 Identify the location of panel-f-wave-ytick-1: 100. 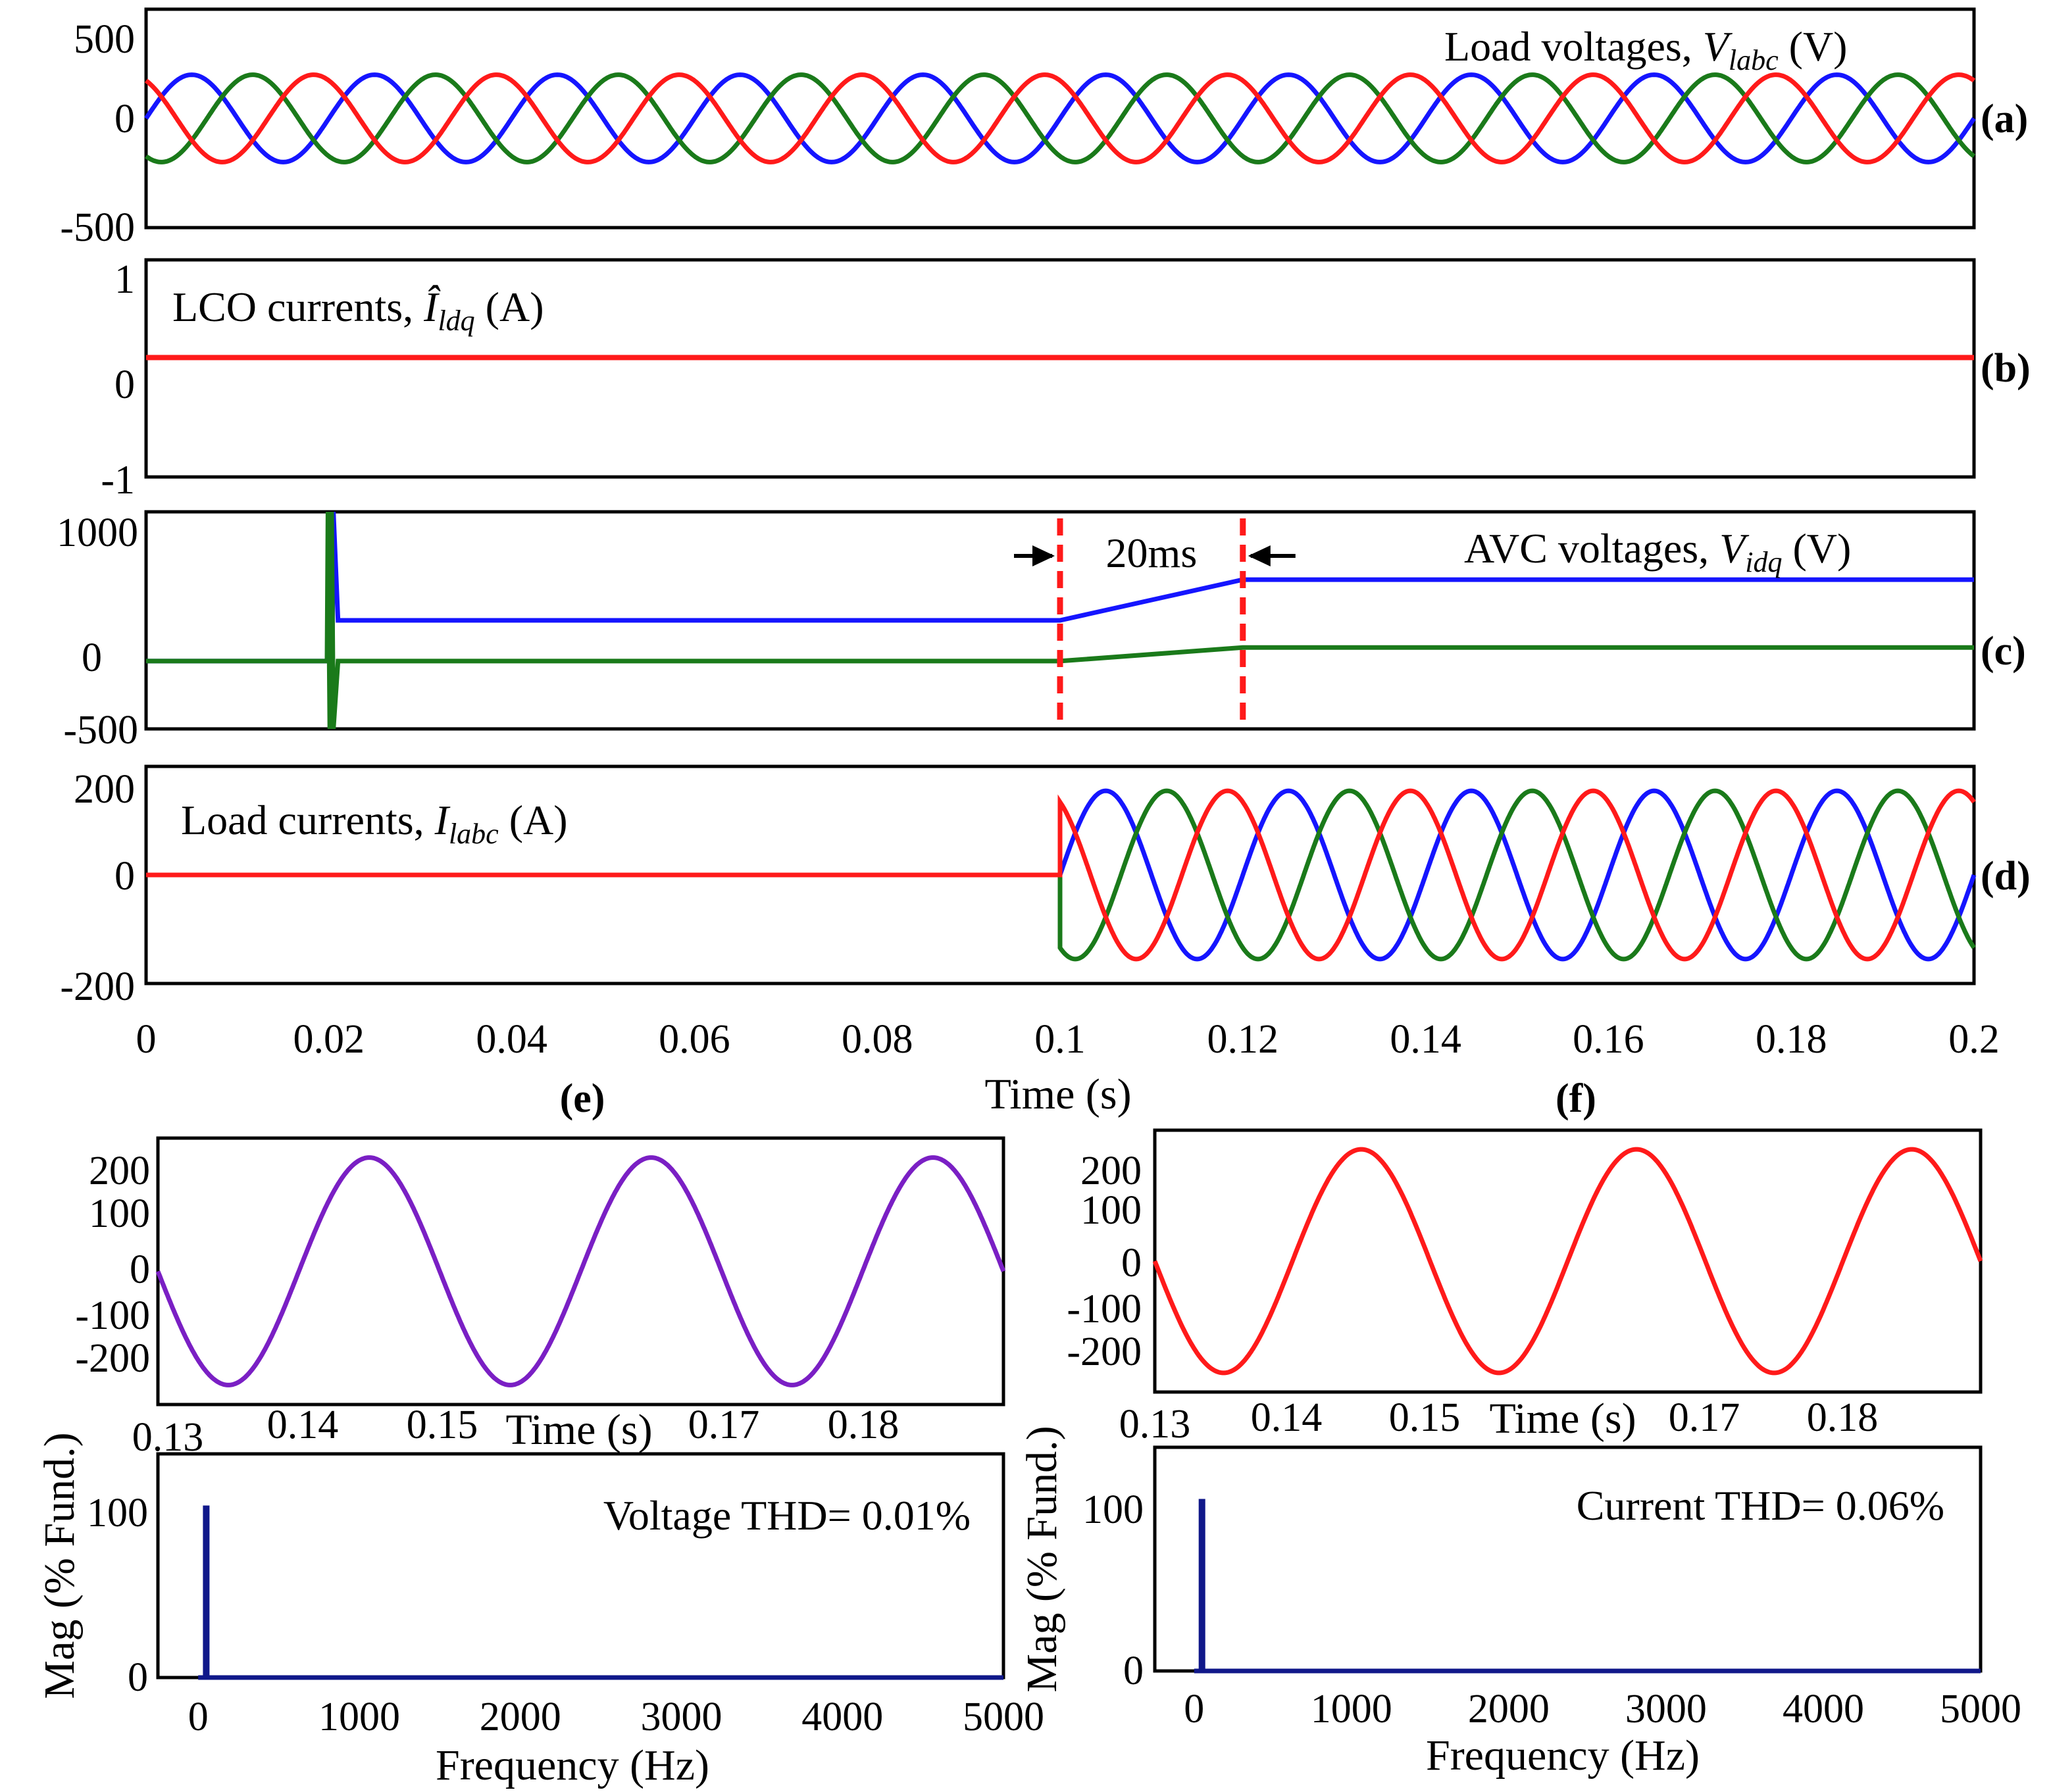
(1111, 1210).